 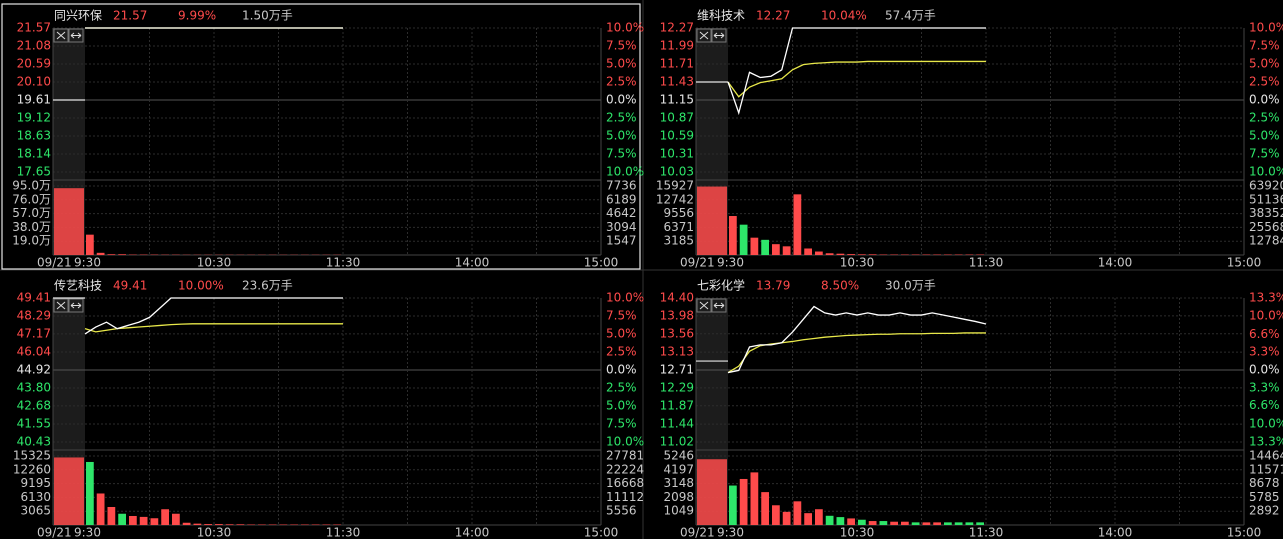 I want to click on resize-icon, so click(x=76, y=305).